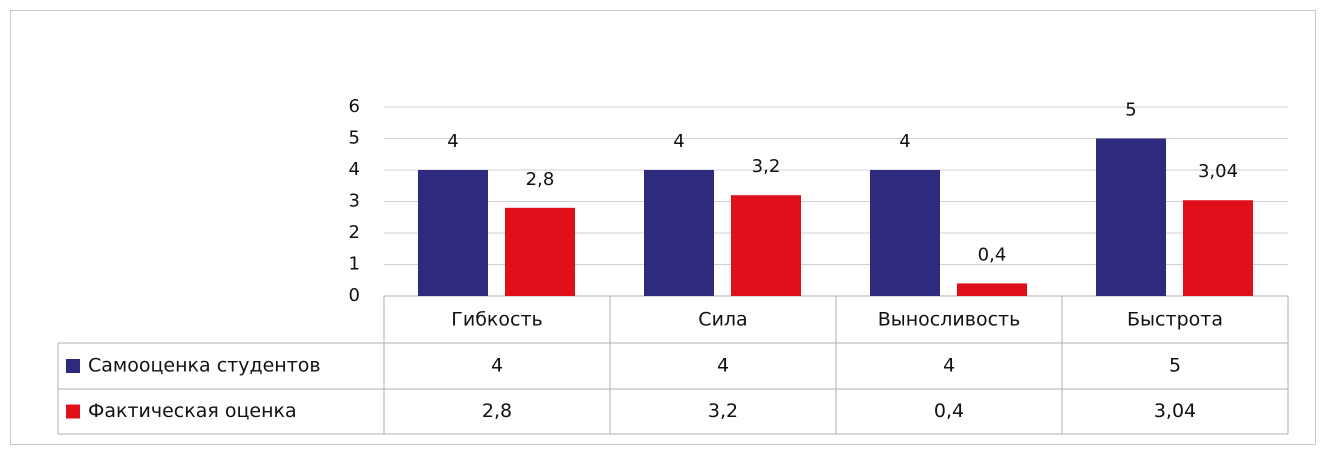  I want to click on x-tick-label: Быстрота, so click(1175, 320).